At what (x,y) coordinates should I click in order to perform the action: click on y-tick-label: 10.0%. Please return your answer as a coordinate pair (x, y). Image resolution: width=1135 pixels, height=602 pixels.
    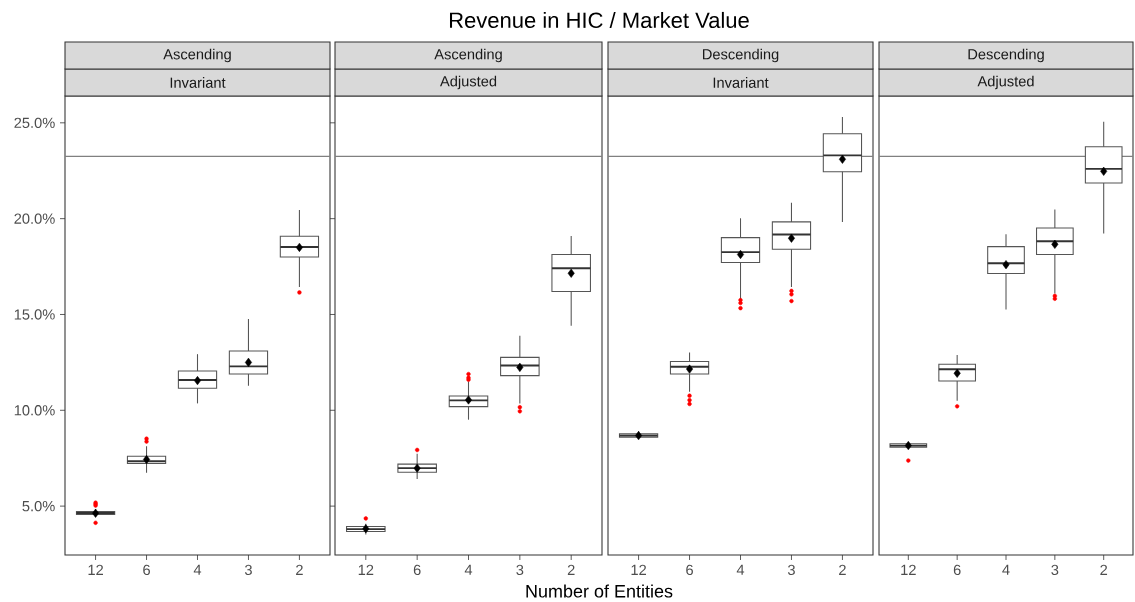
    Looking at the image, I should click on (34, 410).